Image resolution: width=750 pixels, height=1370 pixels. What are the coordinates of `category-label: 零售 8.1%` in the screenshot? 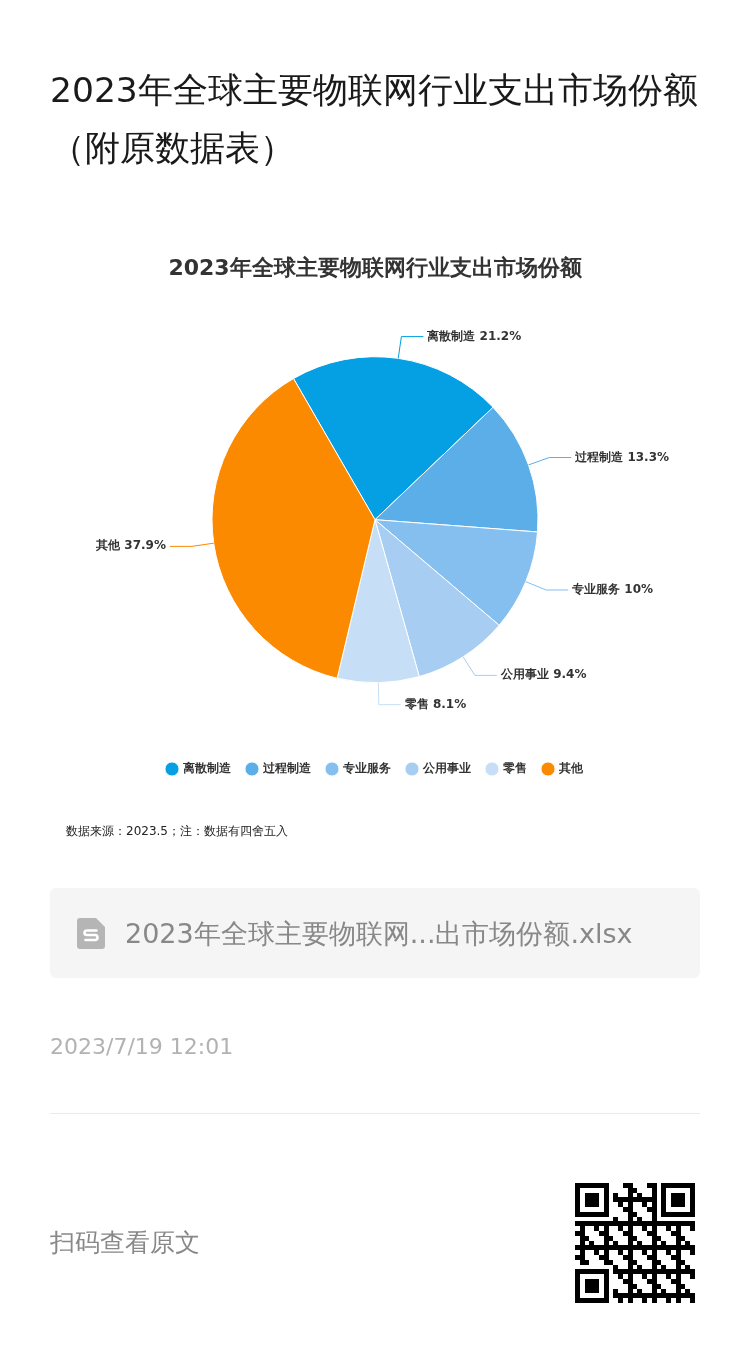 It's located at (435, 703).